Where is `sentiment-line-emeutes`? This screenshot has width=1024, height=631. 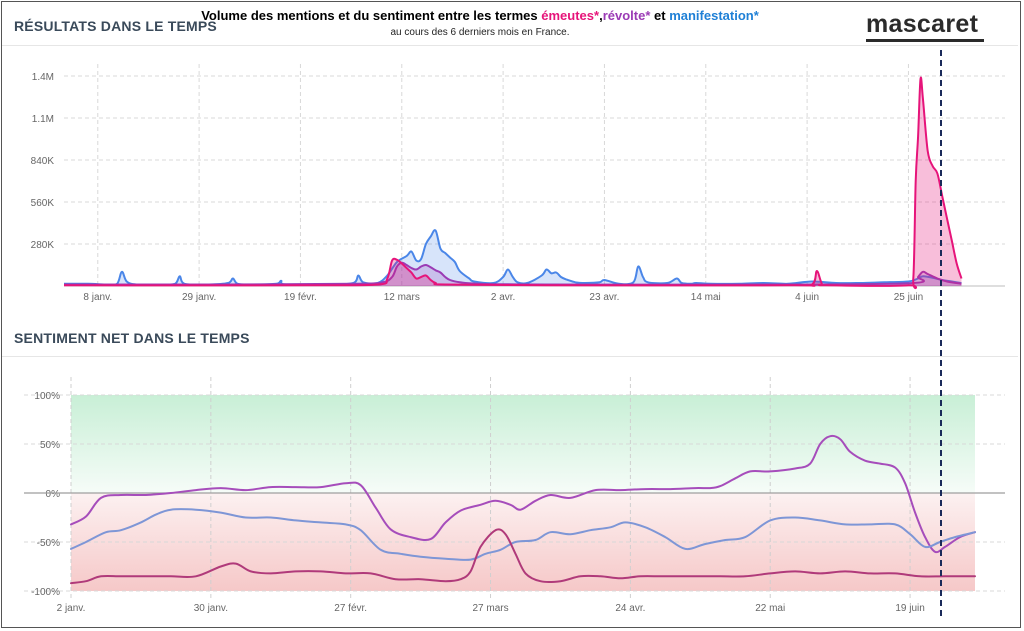 sentiment-line-emeutes is located at coordinates (523, 556).